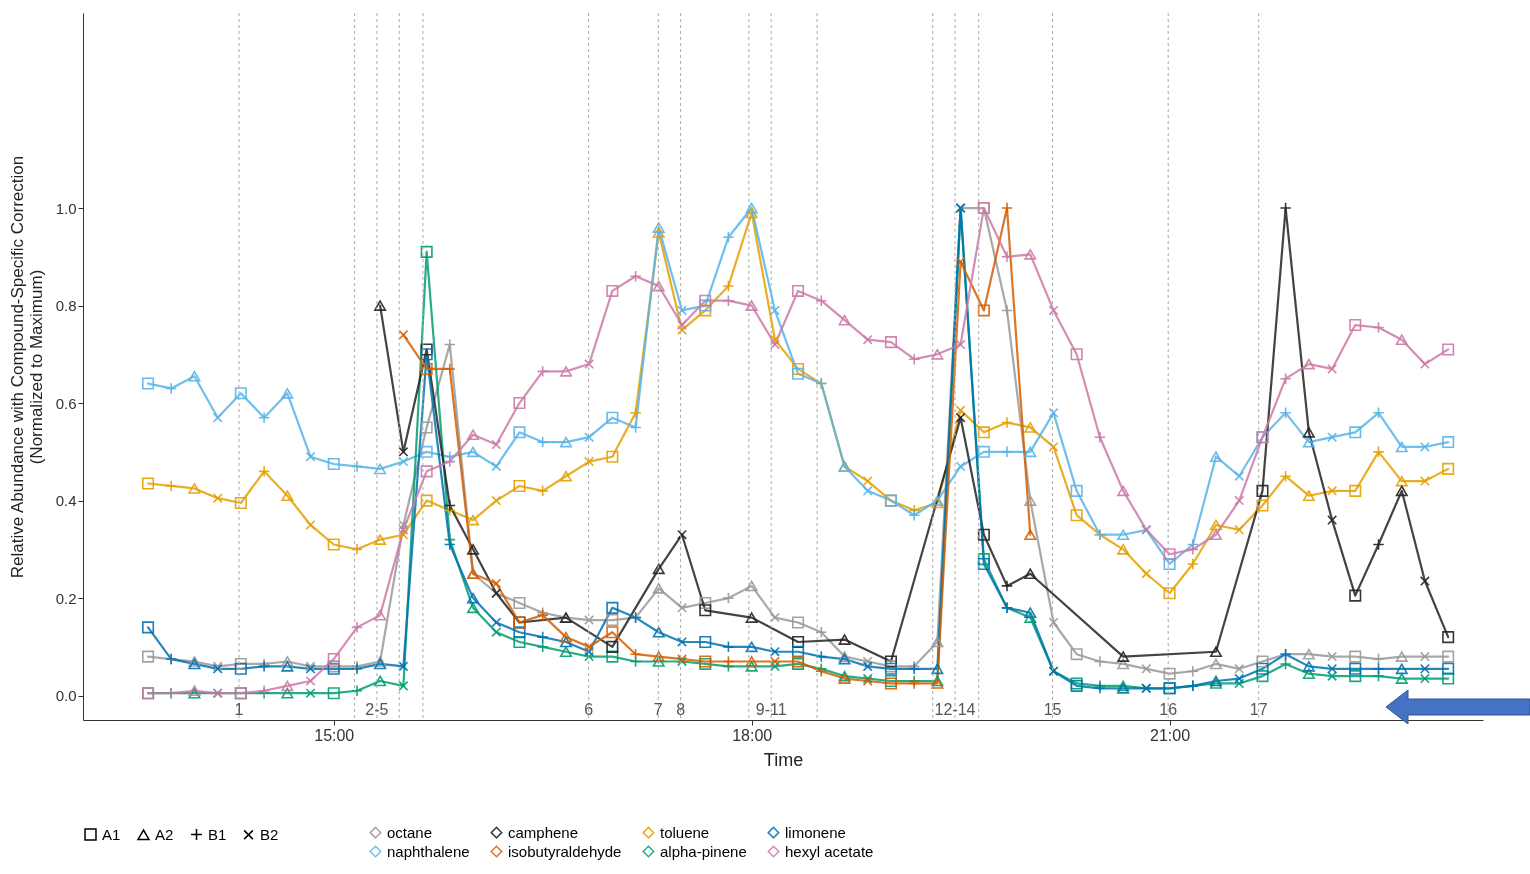 Image resolution: width=1530 pixels, height=874 pixels. Describe the element at coordinates (26, 367) in the screenshot. I see `y-axis-title: Relative Abundance with Compound-Specific Correction (Normalized to Maximum)` at that location.